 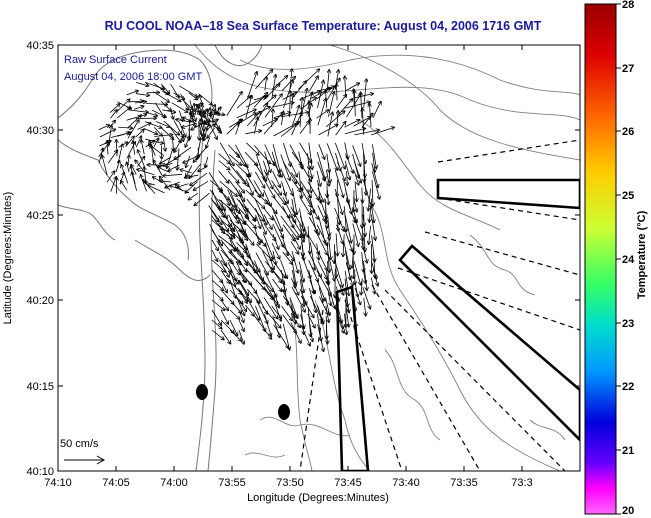 I want to click on x-tick-6: 73:40, so click(x=406, y=483).